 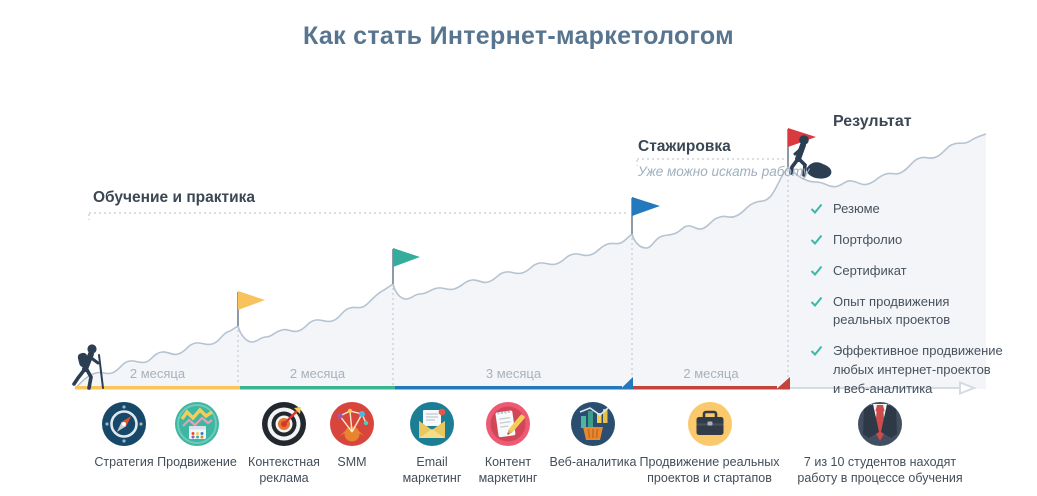 I want to click on skill-label: Контекстная реклама, so click(x=284, y=470).